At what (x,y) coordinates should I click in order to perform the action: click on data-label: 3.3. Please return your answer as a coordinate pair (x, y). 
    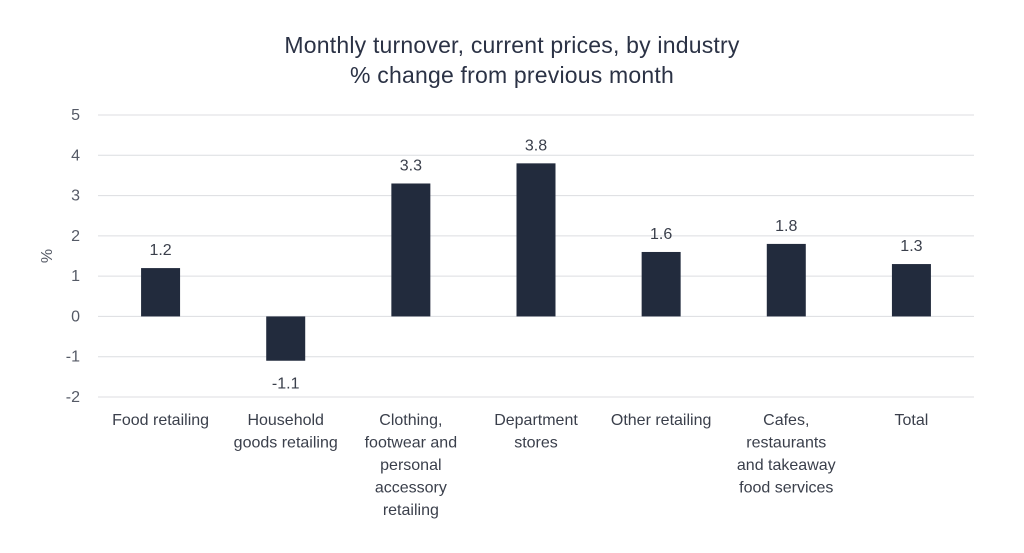
    Looking at the image, I should click on (411, 165).